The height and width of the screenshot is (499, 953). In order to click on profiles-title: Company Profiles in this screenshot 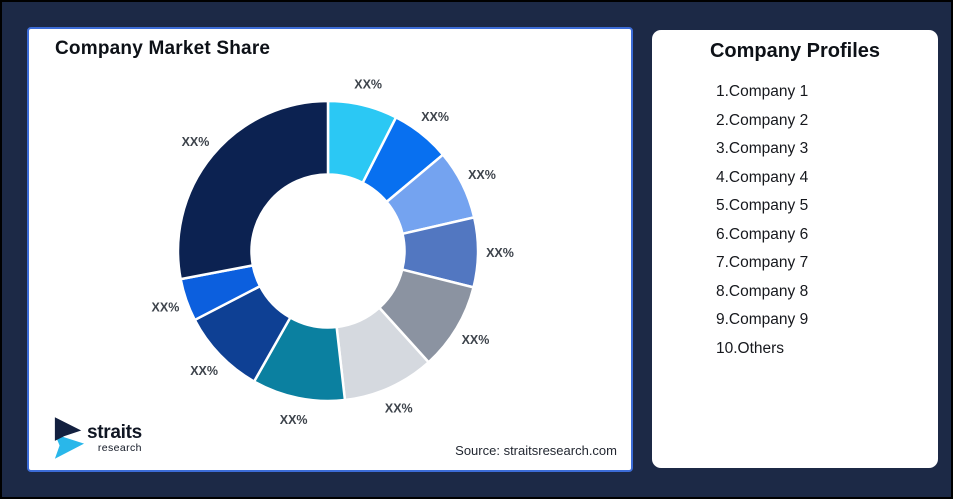, I will do `click(795, 51)`.